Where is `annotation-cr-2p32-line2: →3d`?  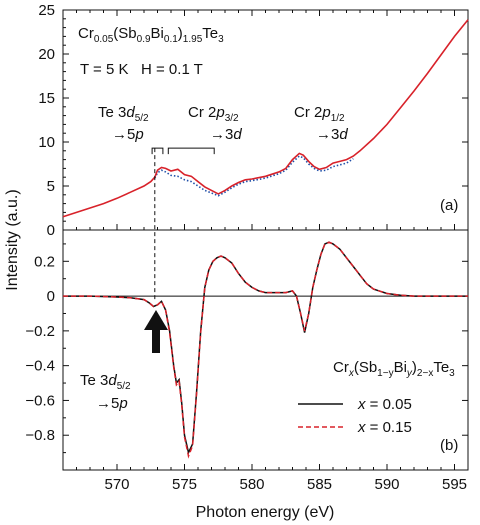
annotation-cr-2p32-line2: →3d is located at coordinates (226, 134).